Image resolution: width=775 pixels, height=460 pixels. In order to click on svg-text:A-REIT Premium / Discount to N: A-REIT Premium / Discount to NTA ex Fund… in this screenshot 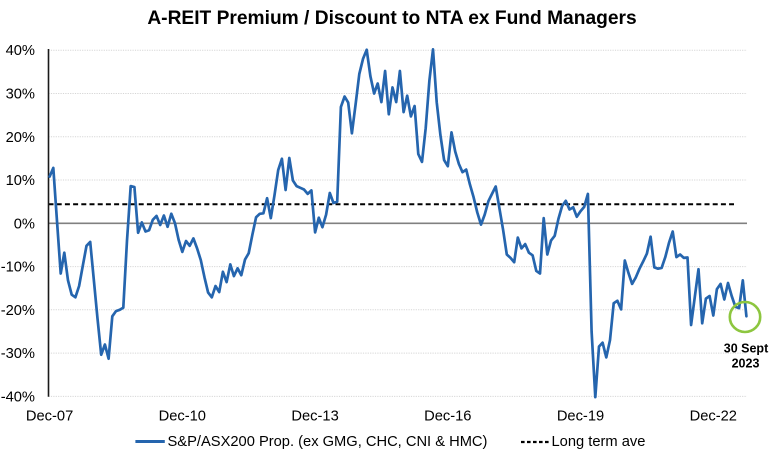, I will do `click(391, 18)`.